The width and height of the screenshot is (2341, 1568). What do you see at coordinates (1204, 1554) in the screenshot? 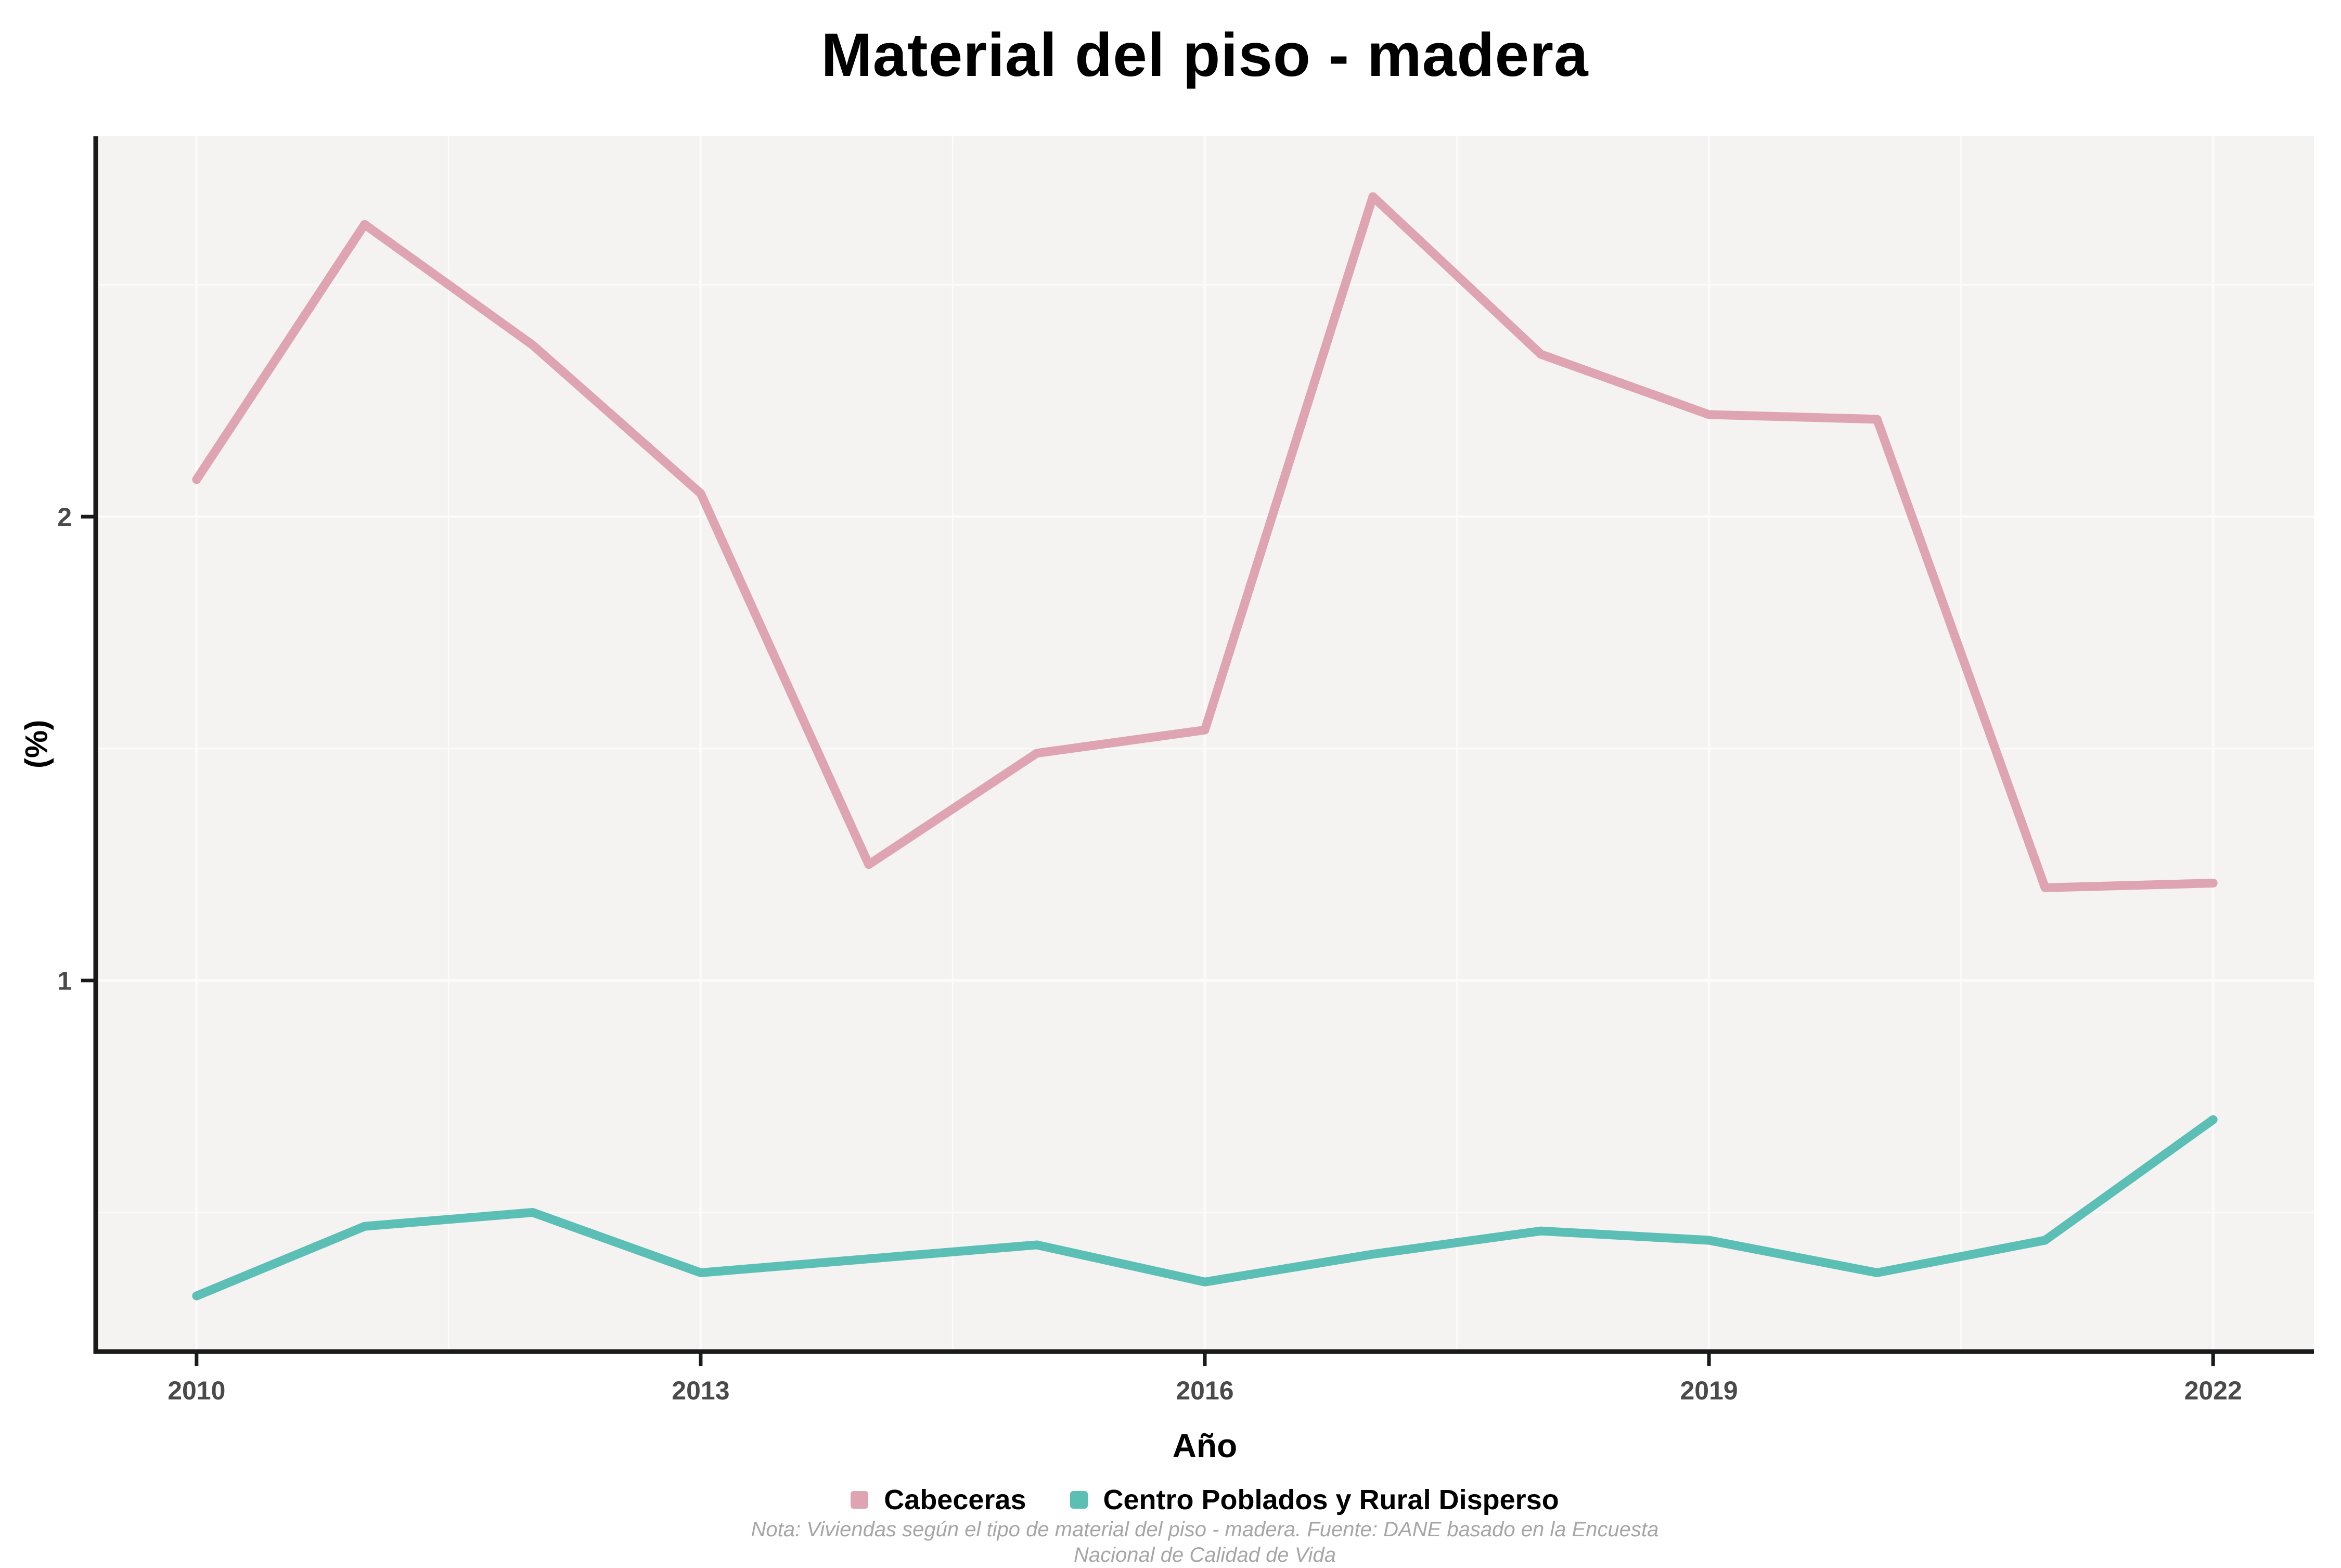
I see `caption-line-2: Nacional de Calidad de Vida` at bounding box center [1204, 1554].